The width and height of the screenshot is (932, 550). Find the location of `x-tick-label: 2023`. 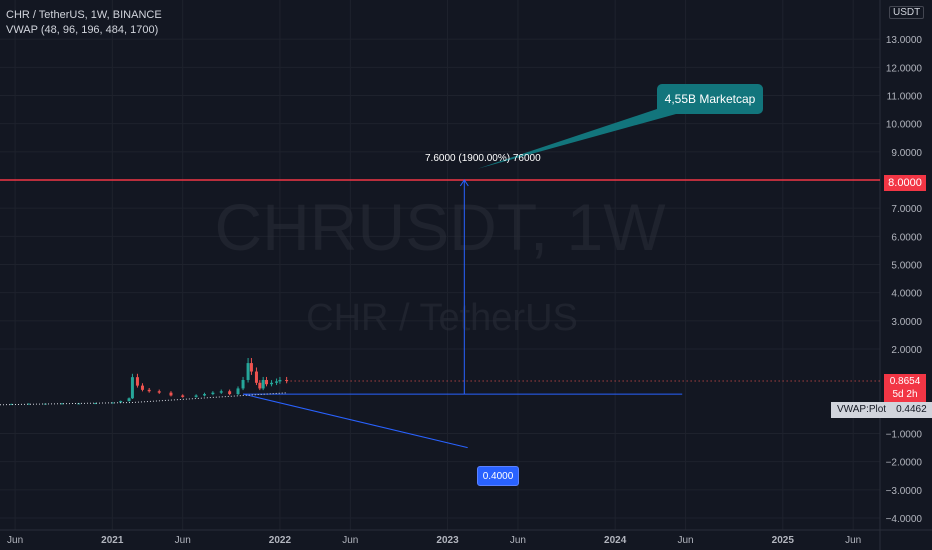

x-tick-label: 2023 is located at coordinates (447, 540).